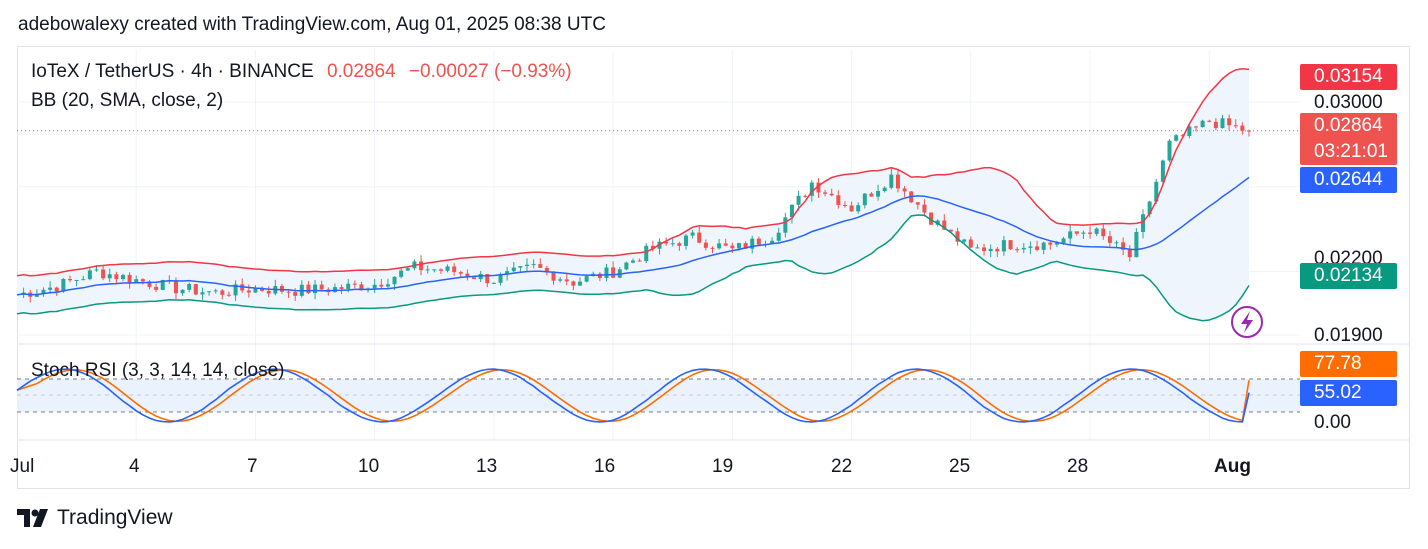  Describe the element at coordinates (723, 466) in the screenshot. I see `x-tick-19: 19` at that location.